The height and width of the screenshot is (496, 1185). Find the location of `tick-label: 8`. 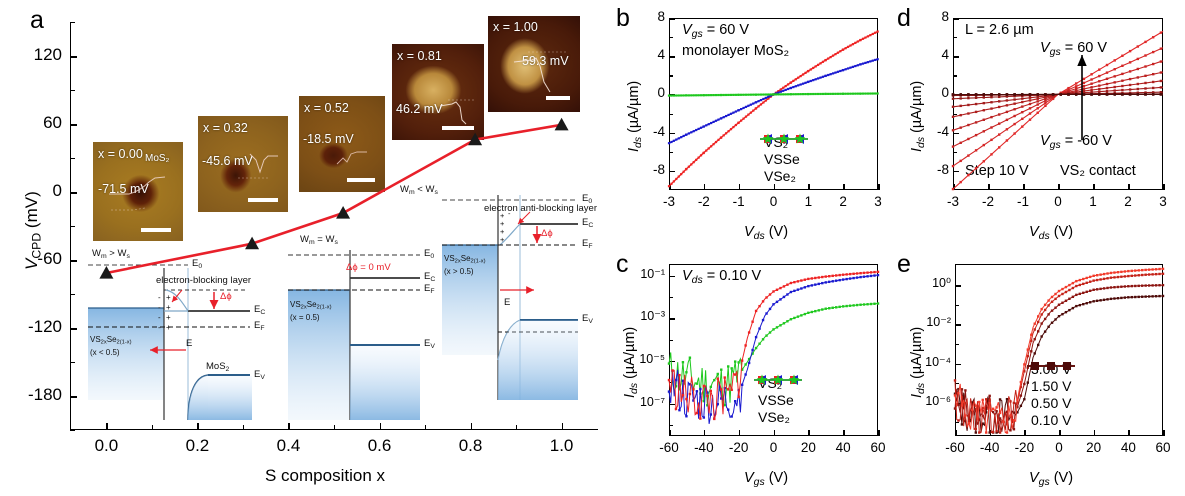

tick-label: 8 is located at coordinates (945, 16).